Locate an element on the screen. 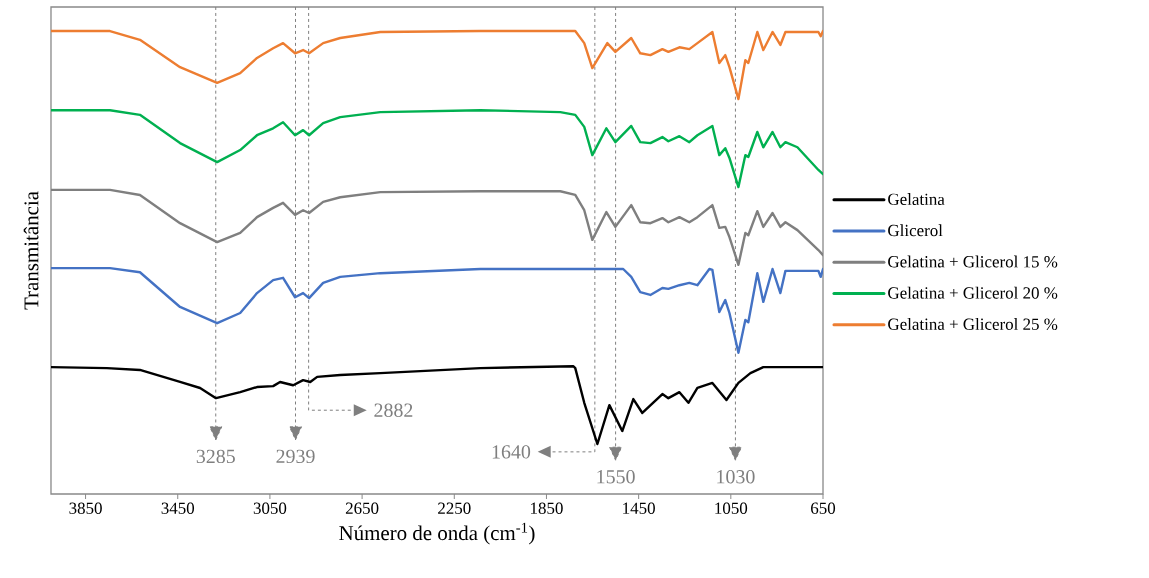 Image resolution: width=1149 pixels, height=578 pixels. x-tick-label: 3050 is located at coordinates (270, 508).